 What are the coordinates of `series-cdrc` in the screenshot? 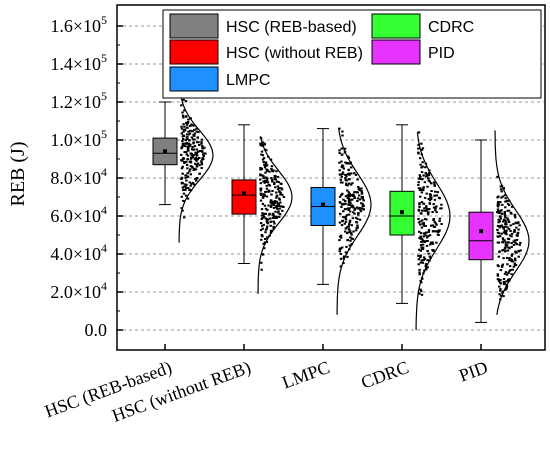 It's located at (420, 227).